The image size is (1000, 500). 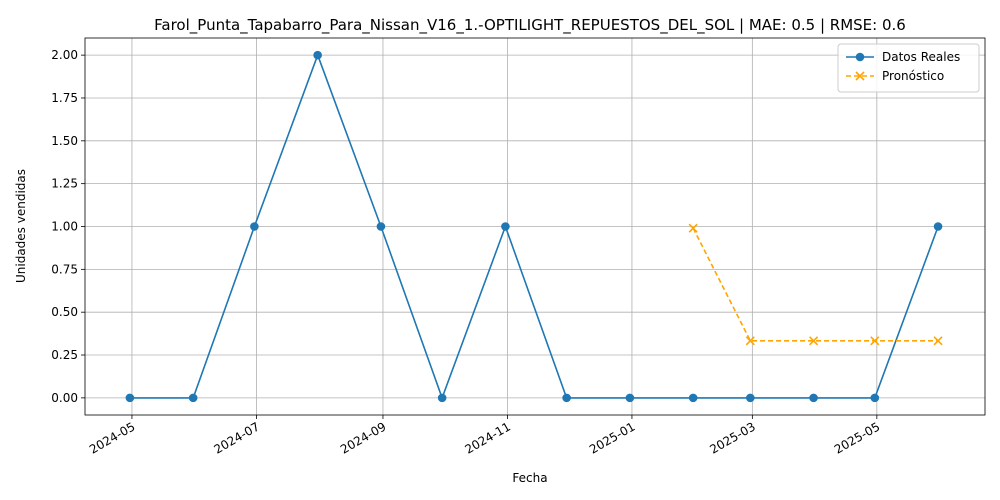 I want to click on legend-marker-forecast, so click(x=860, y=76).